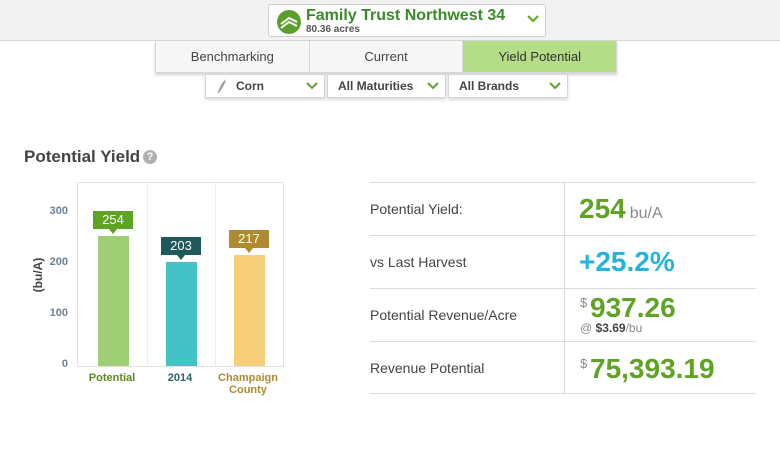 This screenshot has height=466, width=780. I want to click on tab-current: Current, so click(386, 57).